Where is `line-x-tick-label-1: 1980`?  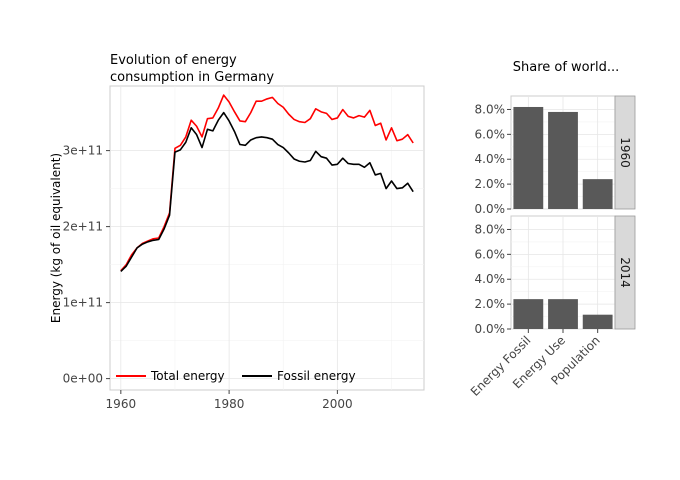
line-x-tick-label-1: 1980 is located at coordinates (229, 404).